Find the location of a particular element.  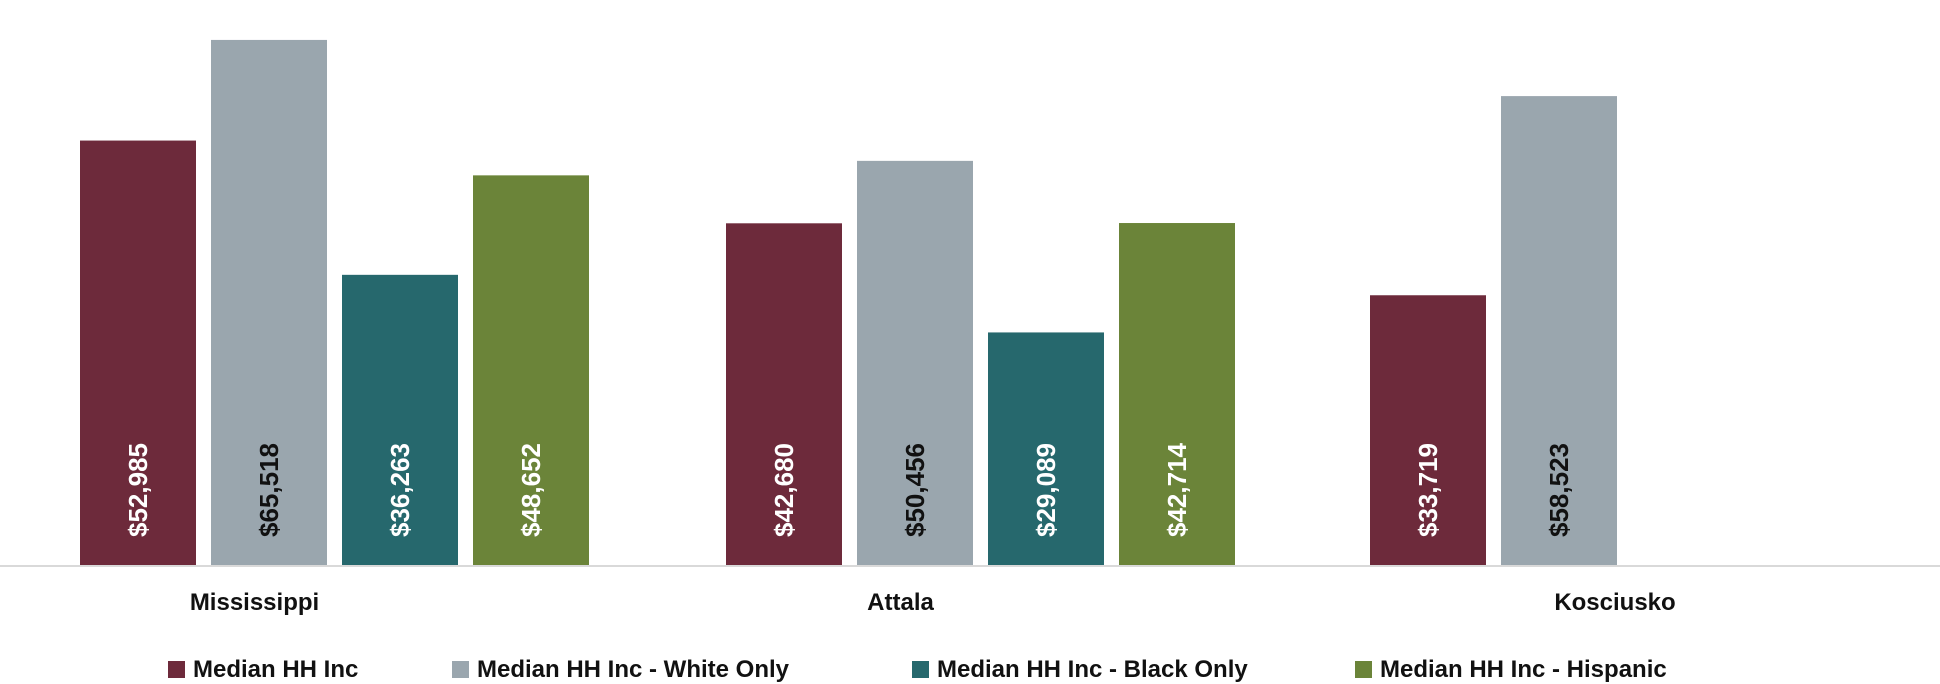

bar-mississippi-median-hh-inc-hispanic is located at coordinates (531, 370).